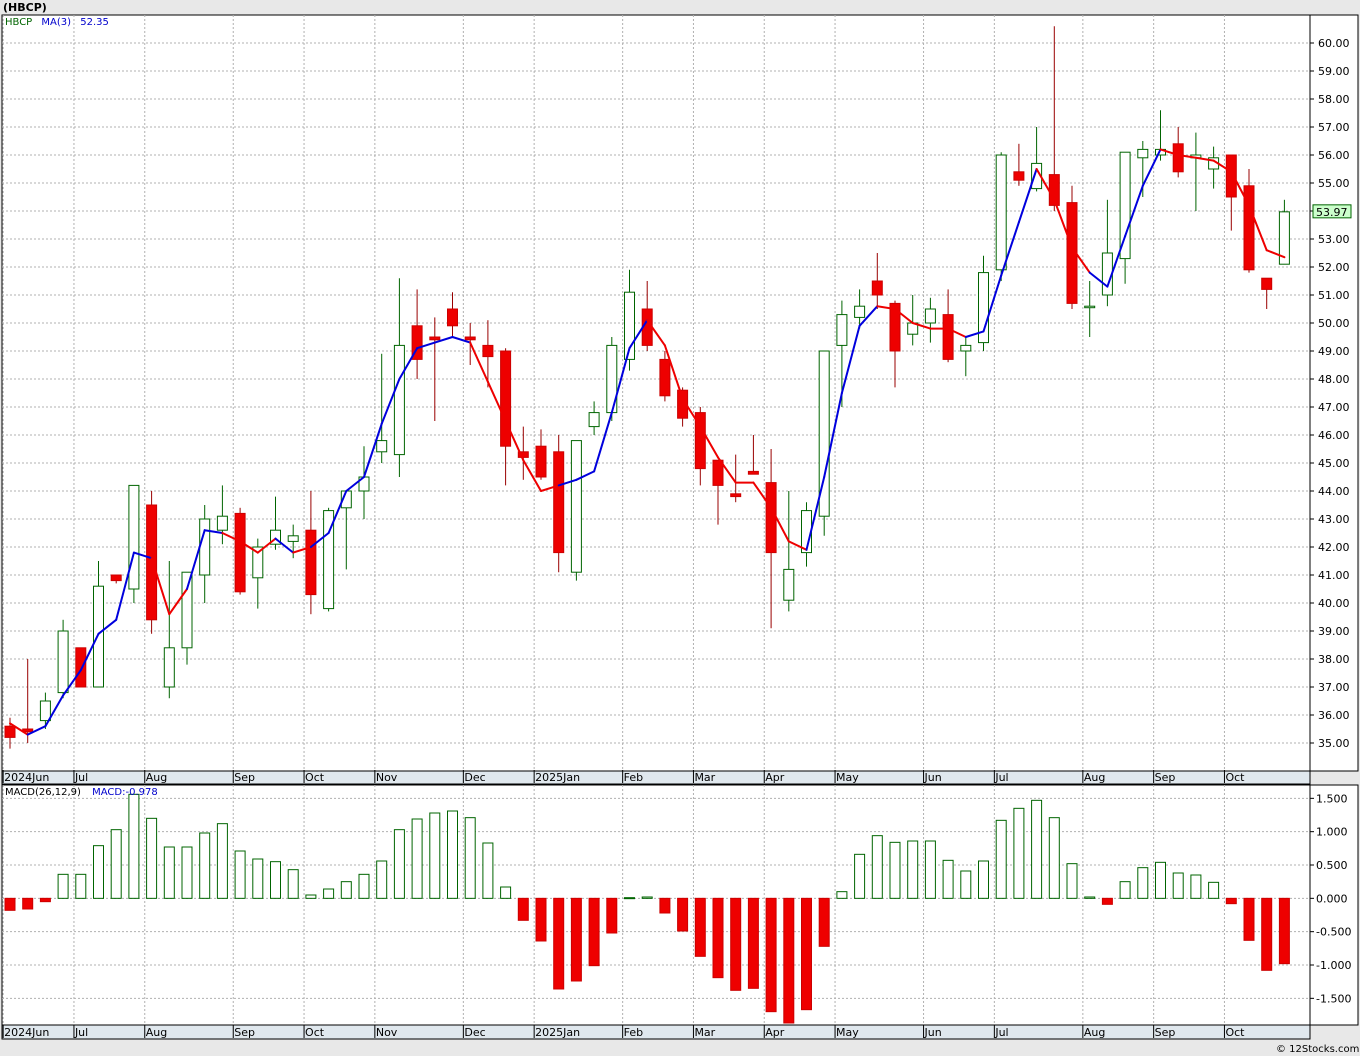 The image size is (1360, 1056). Describe the element at coordinates (56, 22) in the screenshot. I see `price-legend-ma: MA(3)` at that location.